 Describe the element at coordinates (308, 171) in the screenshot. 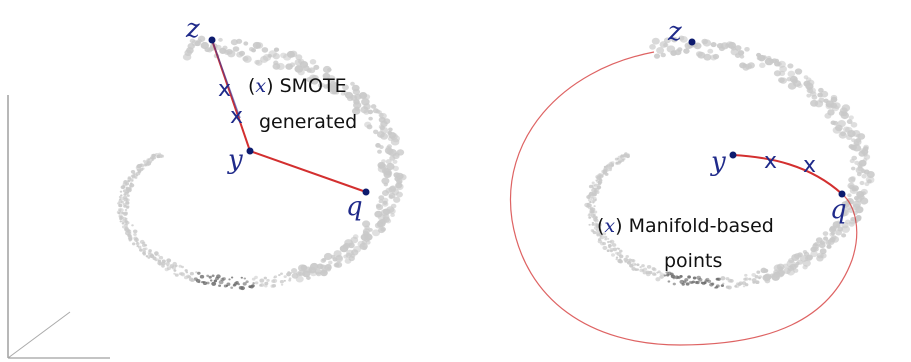

I see `smote-segment-y-q` at that location.